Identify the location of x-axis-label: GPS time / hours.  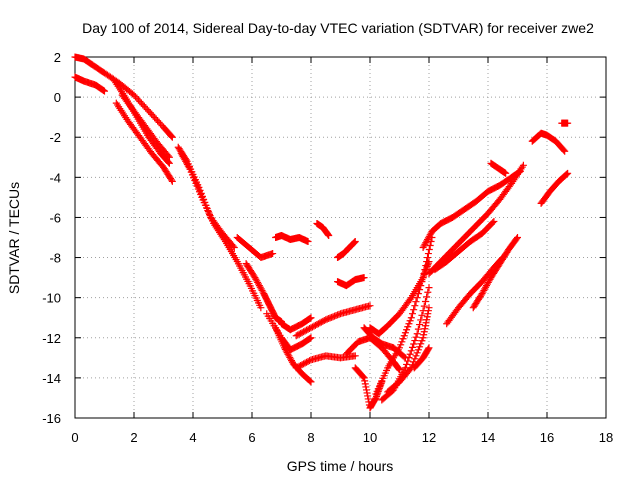
(340, 466).